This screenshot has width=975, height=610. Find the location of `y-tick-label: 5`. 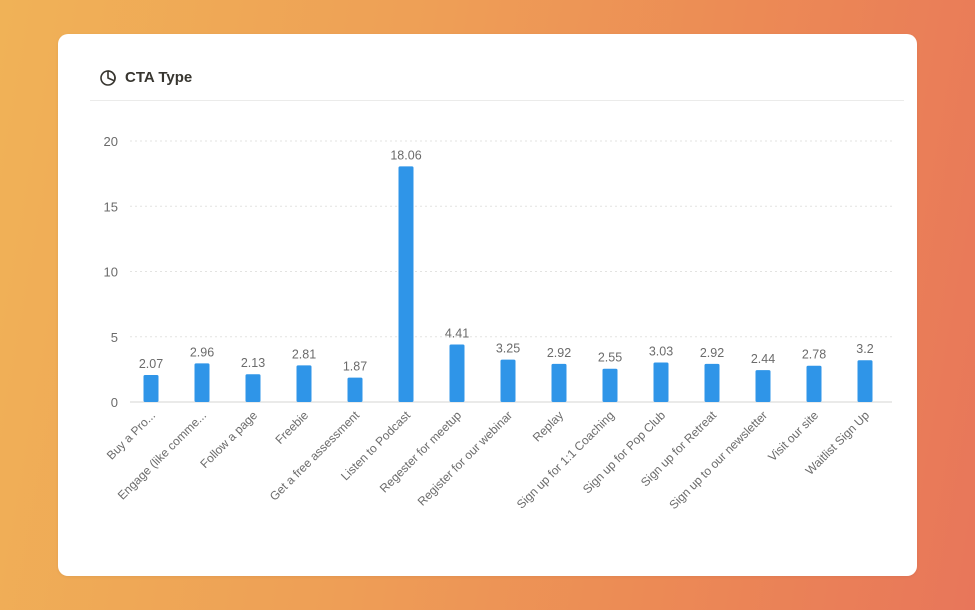

y-tick-label: 5 is located at coordinates (114, 337).